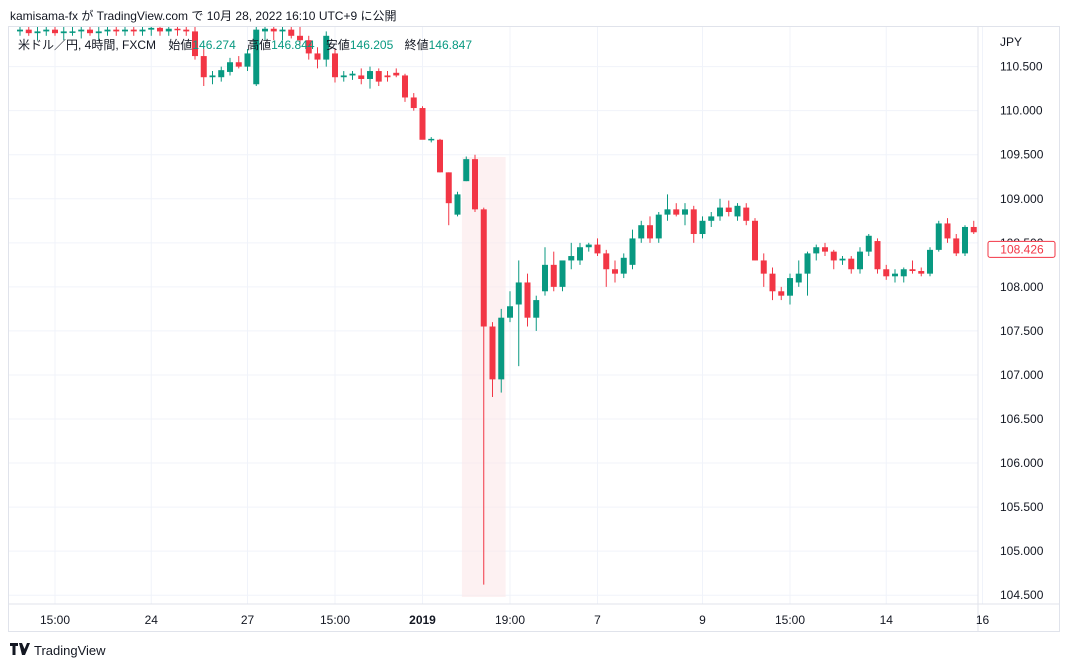  Describe the element at coordinates (87, 45) in the screenshot. I see `symbol-name: 米ドル／円, 4時間, FXCM` at that location.